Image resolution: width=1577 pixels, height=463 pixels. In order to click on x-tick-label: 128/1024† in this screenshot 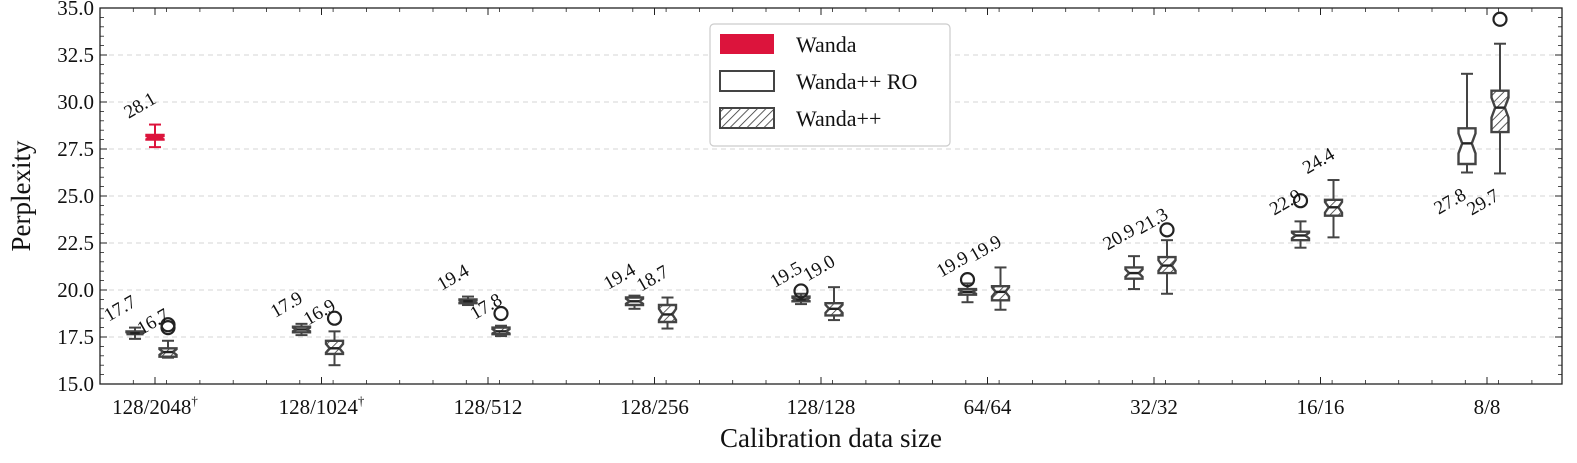, I will do `click(322, 406)`.